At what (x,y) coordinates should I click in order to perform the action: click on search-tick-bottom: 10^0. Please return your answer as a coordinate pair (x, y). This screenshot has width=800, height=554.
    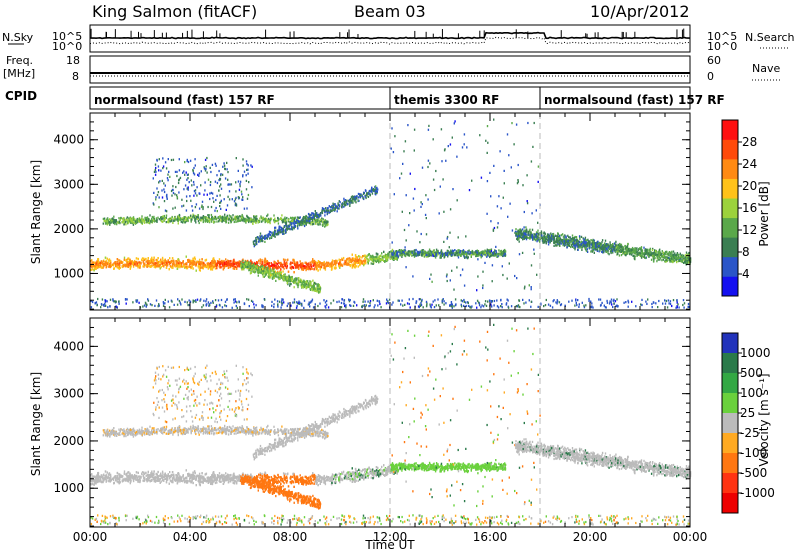
    Looking at the image, I should click on (722, 46).